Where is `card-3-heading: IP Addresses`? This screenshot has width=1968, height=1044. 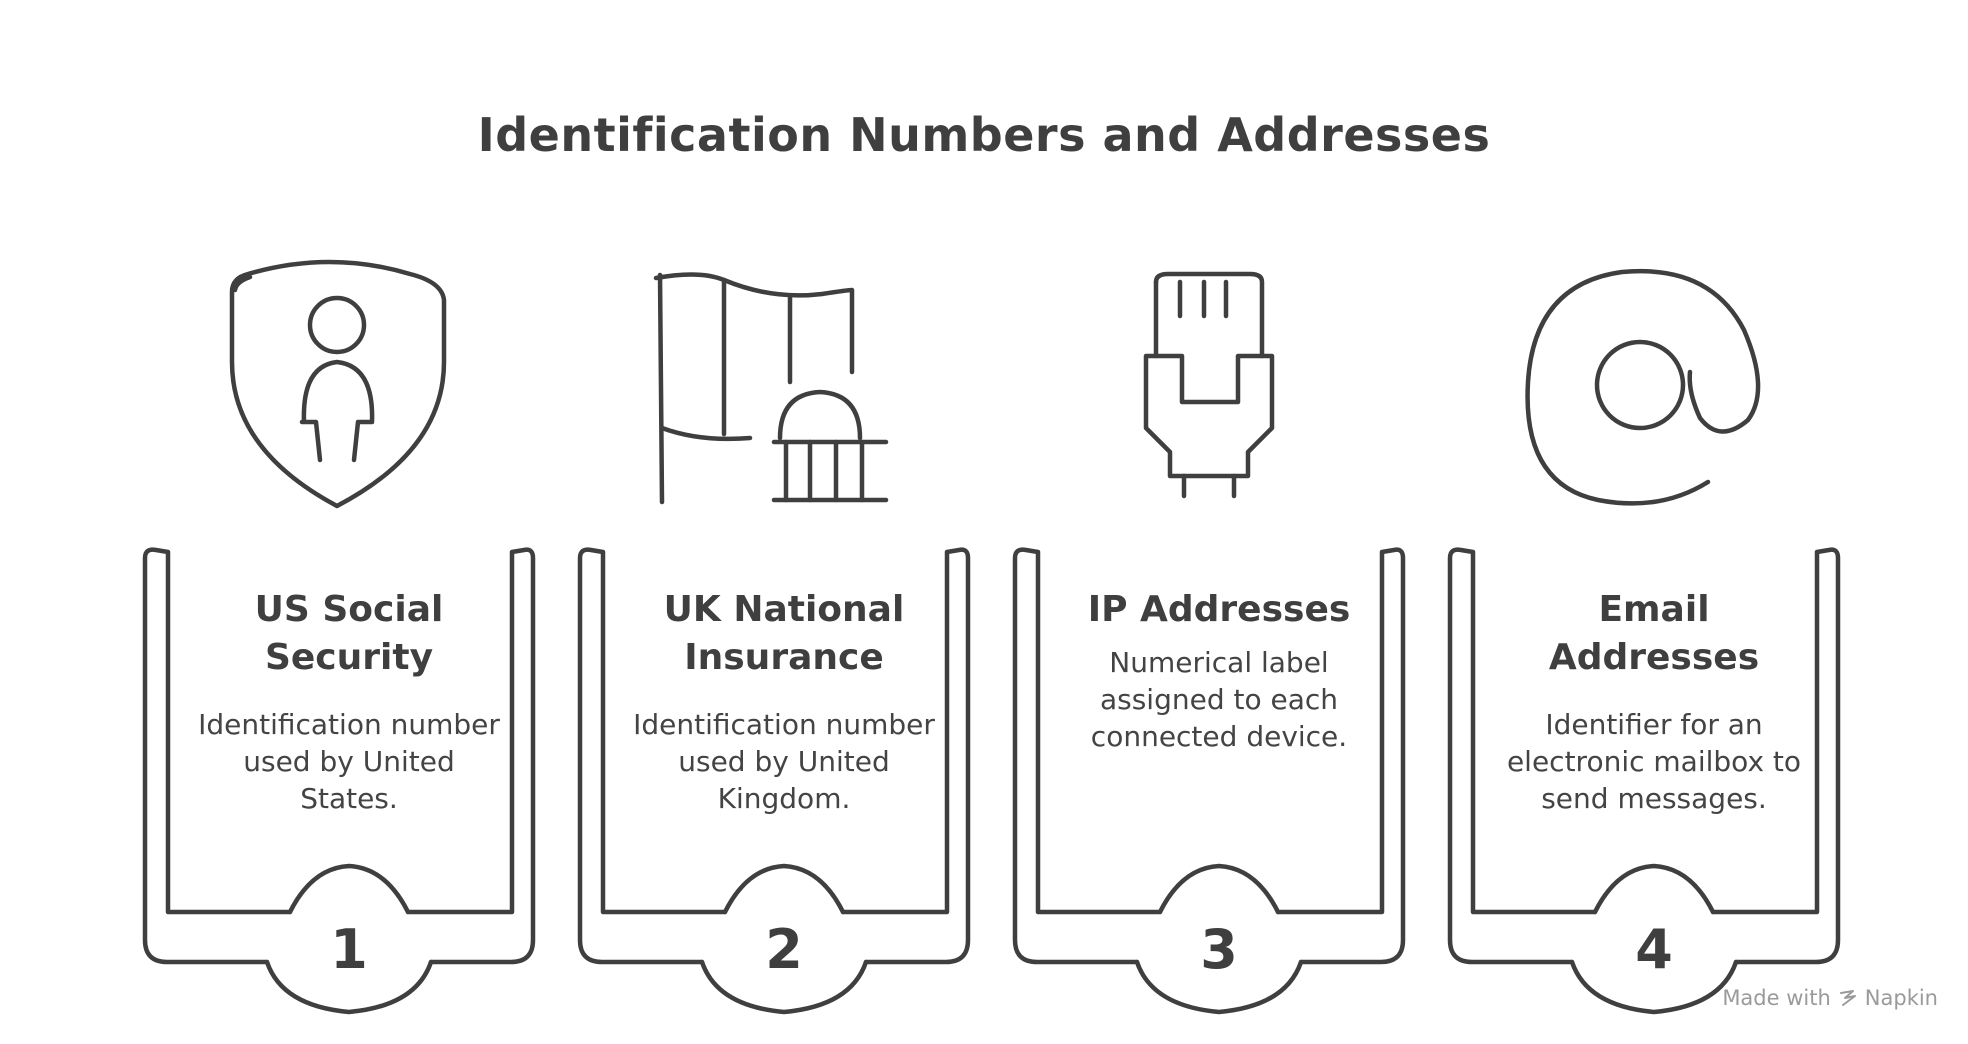
card-3-heading: IP Addresses is located at coordinates (1219, 609).